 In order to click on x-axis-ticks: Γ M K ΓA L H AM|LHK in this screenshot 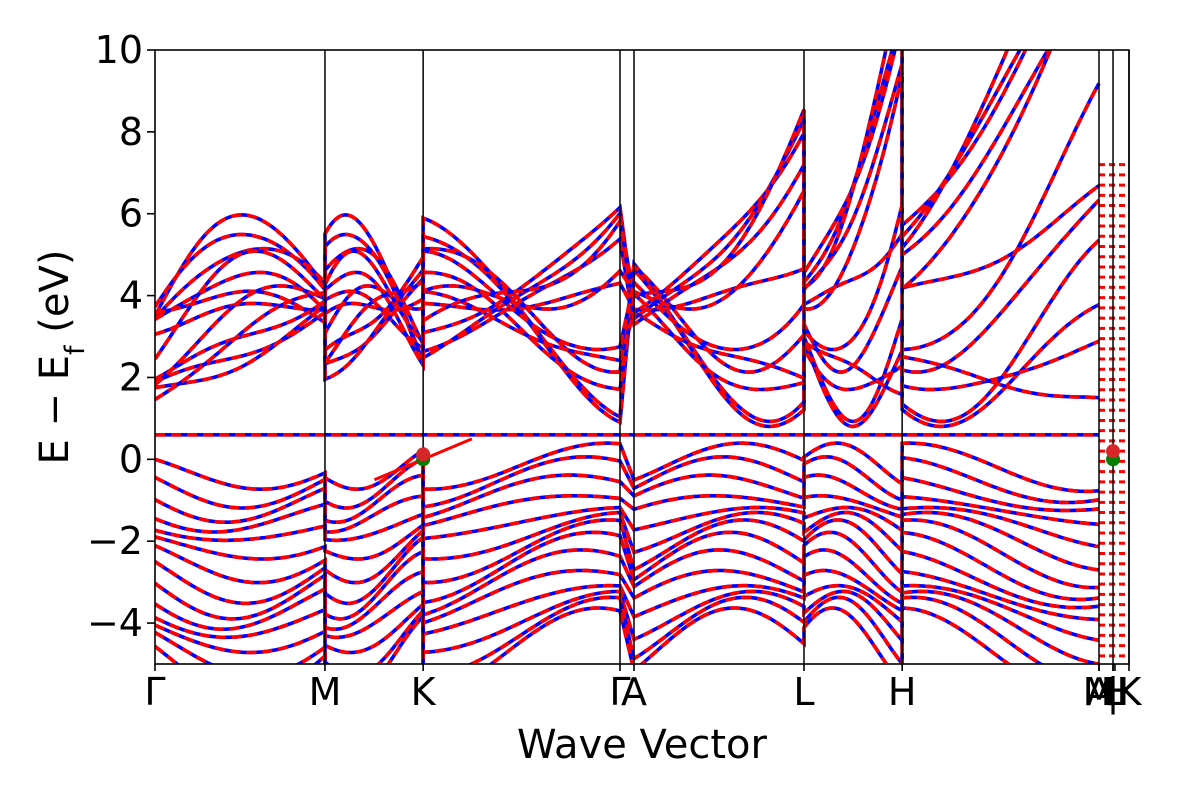, I will do `click(643, 689)`.